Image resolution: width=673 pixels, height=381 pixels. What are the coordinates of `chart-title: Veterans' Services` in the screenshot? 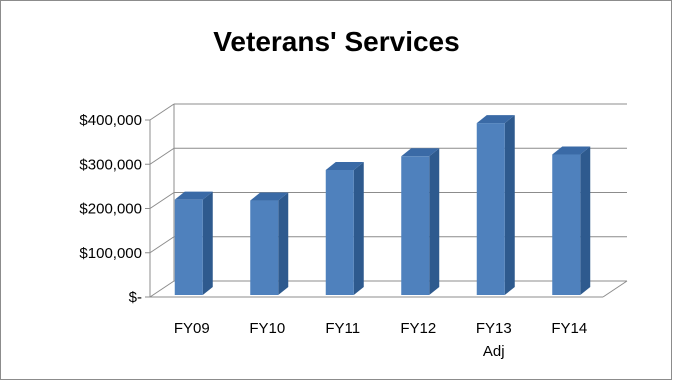 It's located at (336, 41).